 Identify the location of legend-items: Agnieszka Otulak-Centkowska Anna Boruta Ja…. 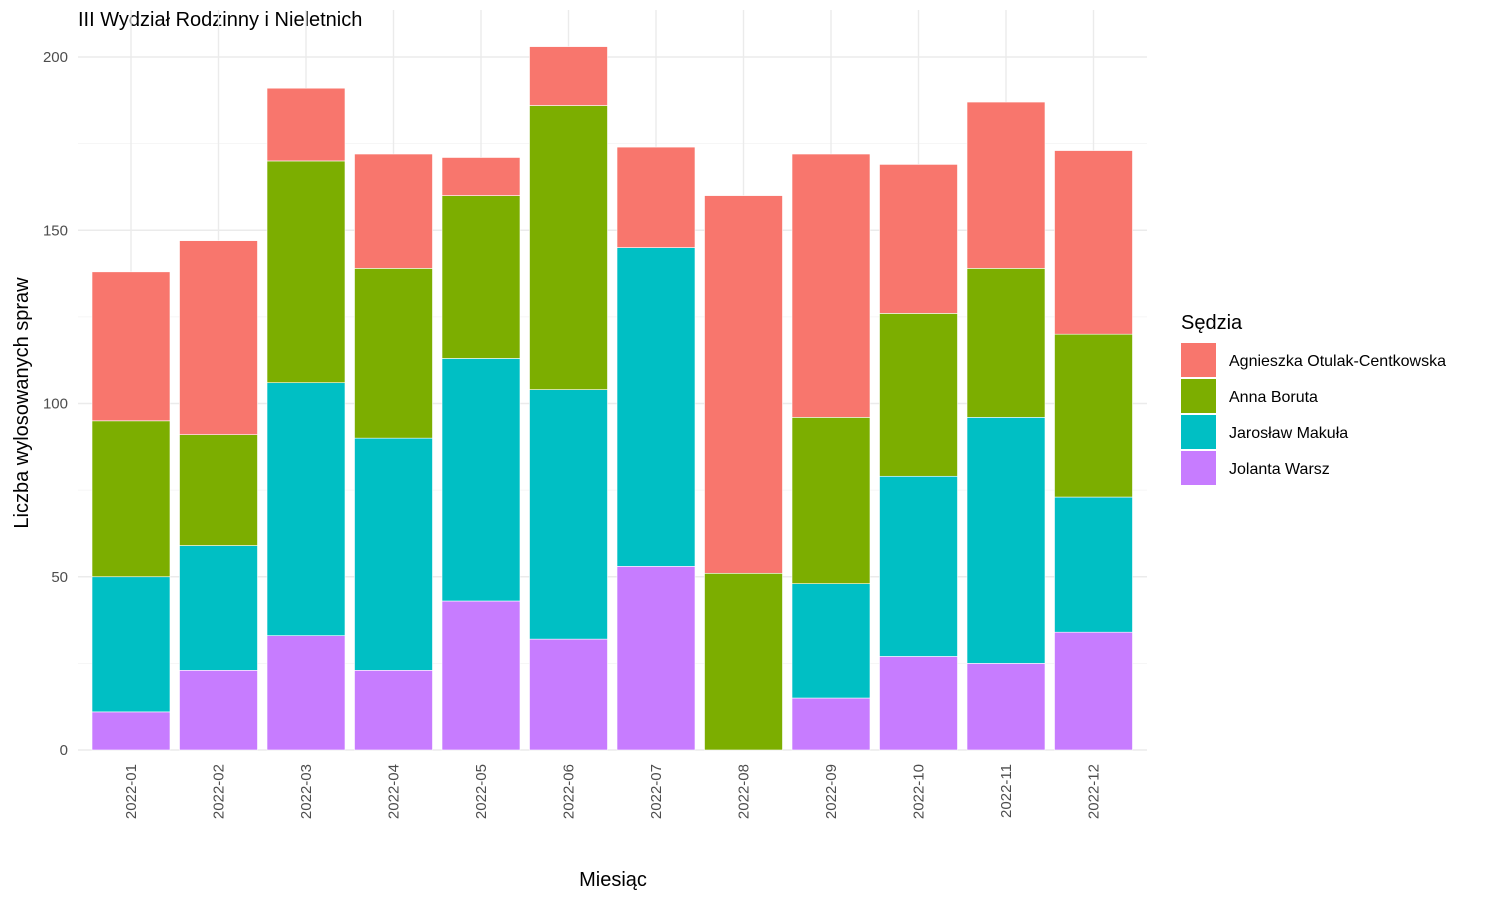
(1313, 414).